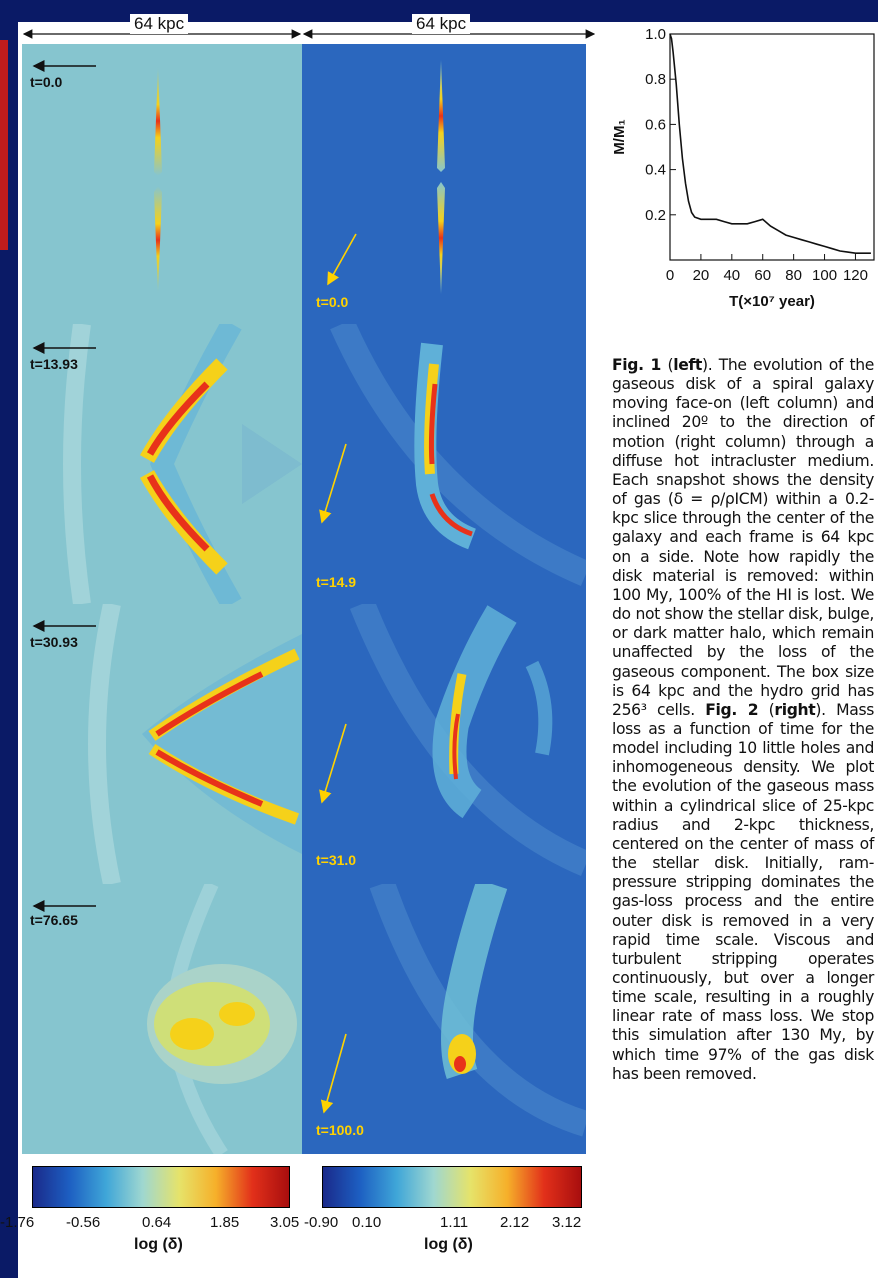 Image resolution: width=878 pixels, height=1278 pixels. What do you see at coordinates (4, 145) in the screenshot?
I see `slide-left-accent` at bounding box center [4, 145].